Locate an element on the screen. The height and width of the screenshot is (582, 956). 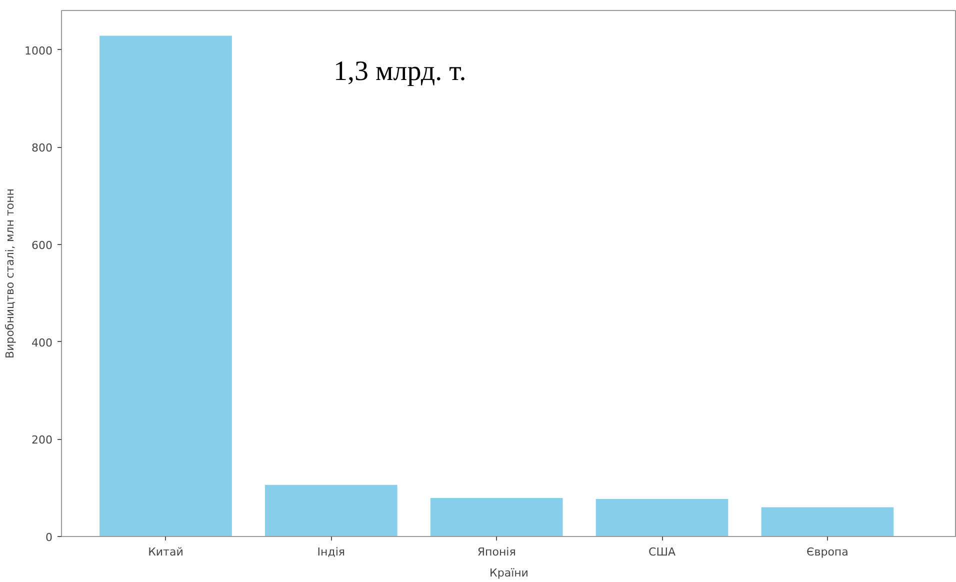
x-tick-label: Китай is located at coordinates (166, 552).